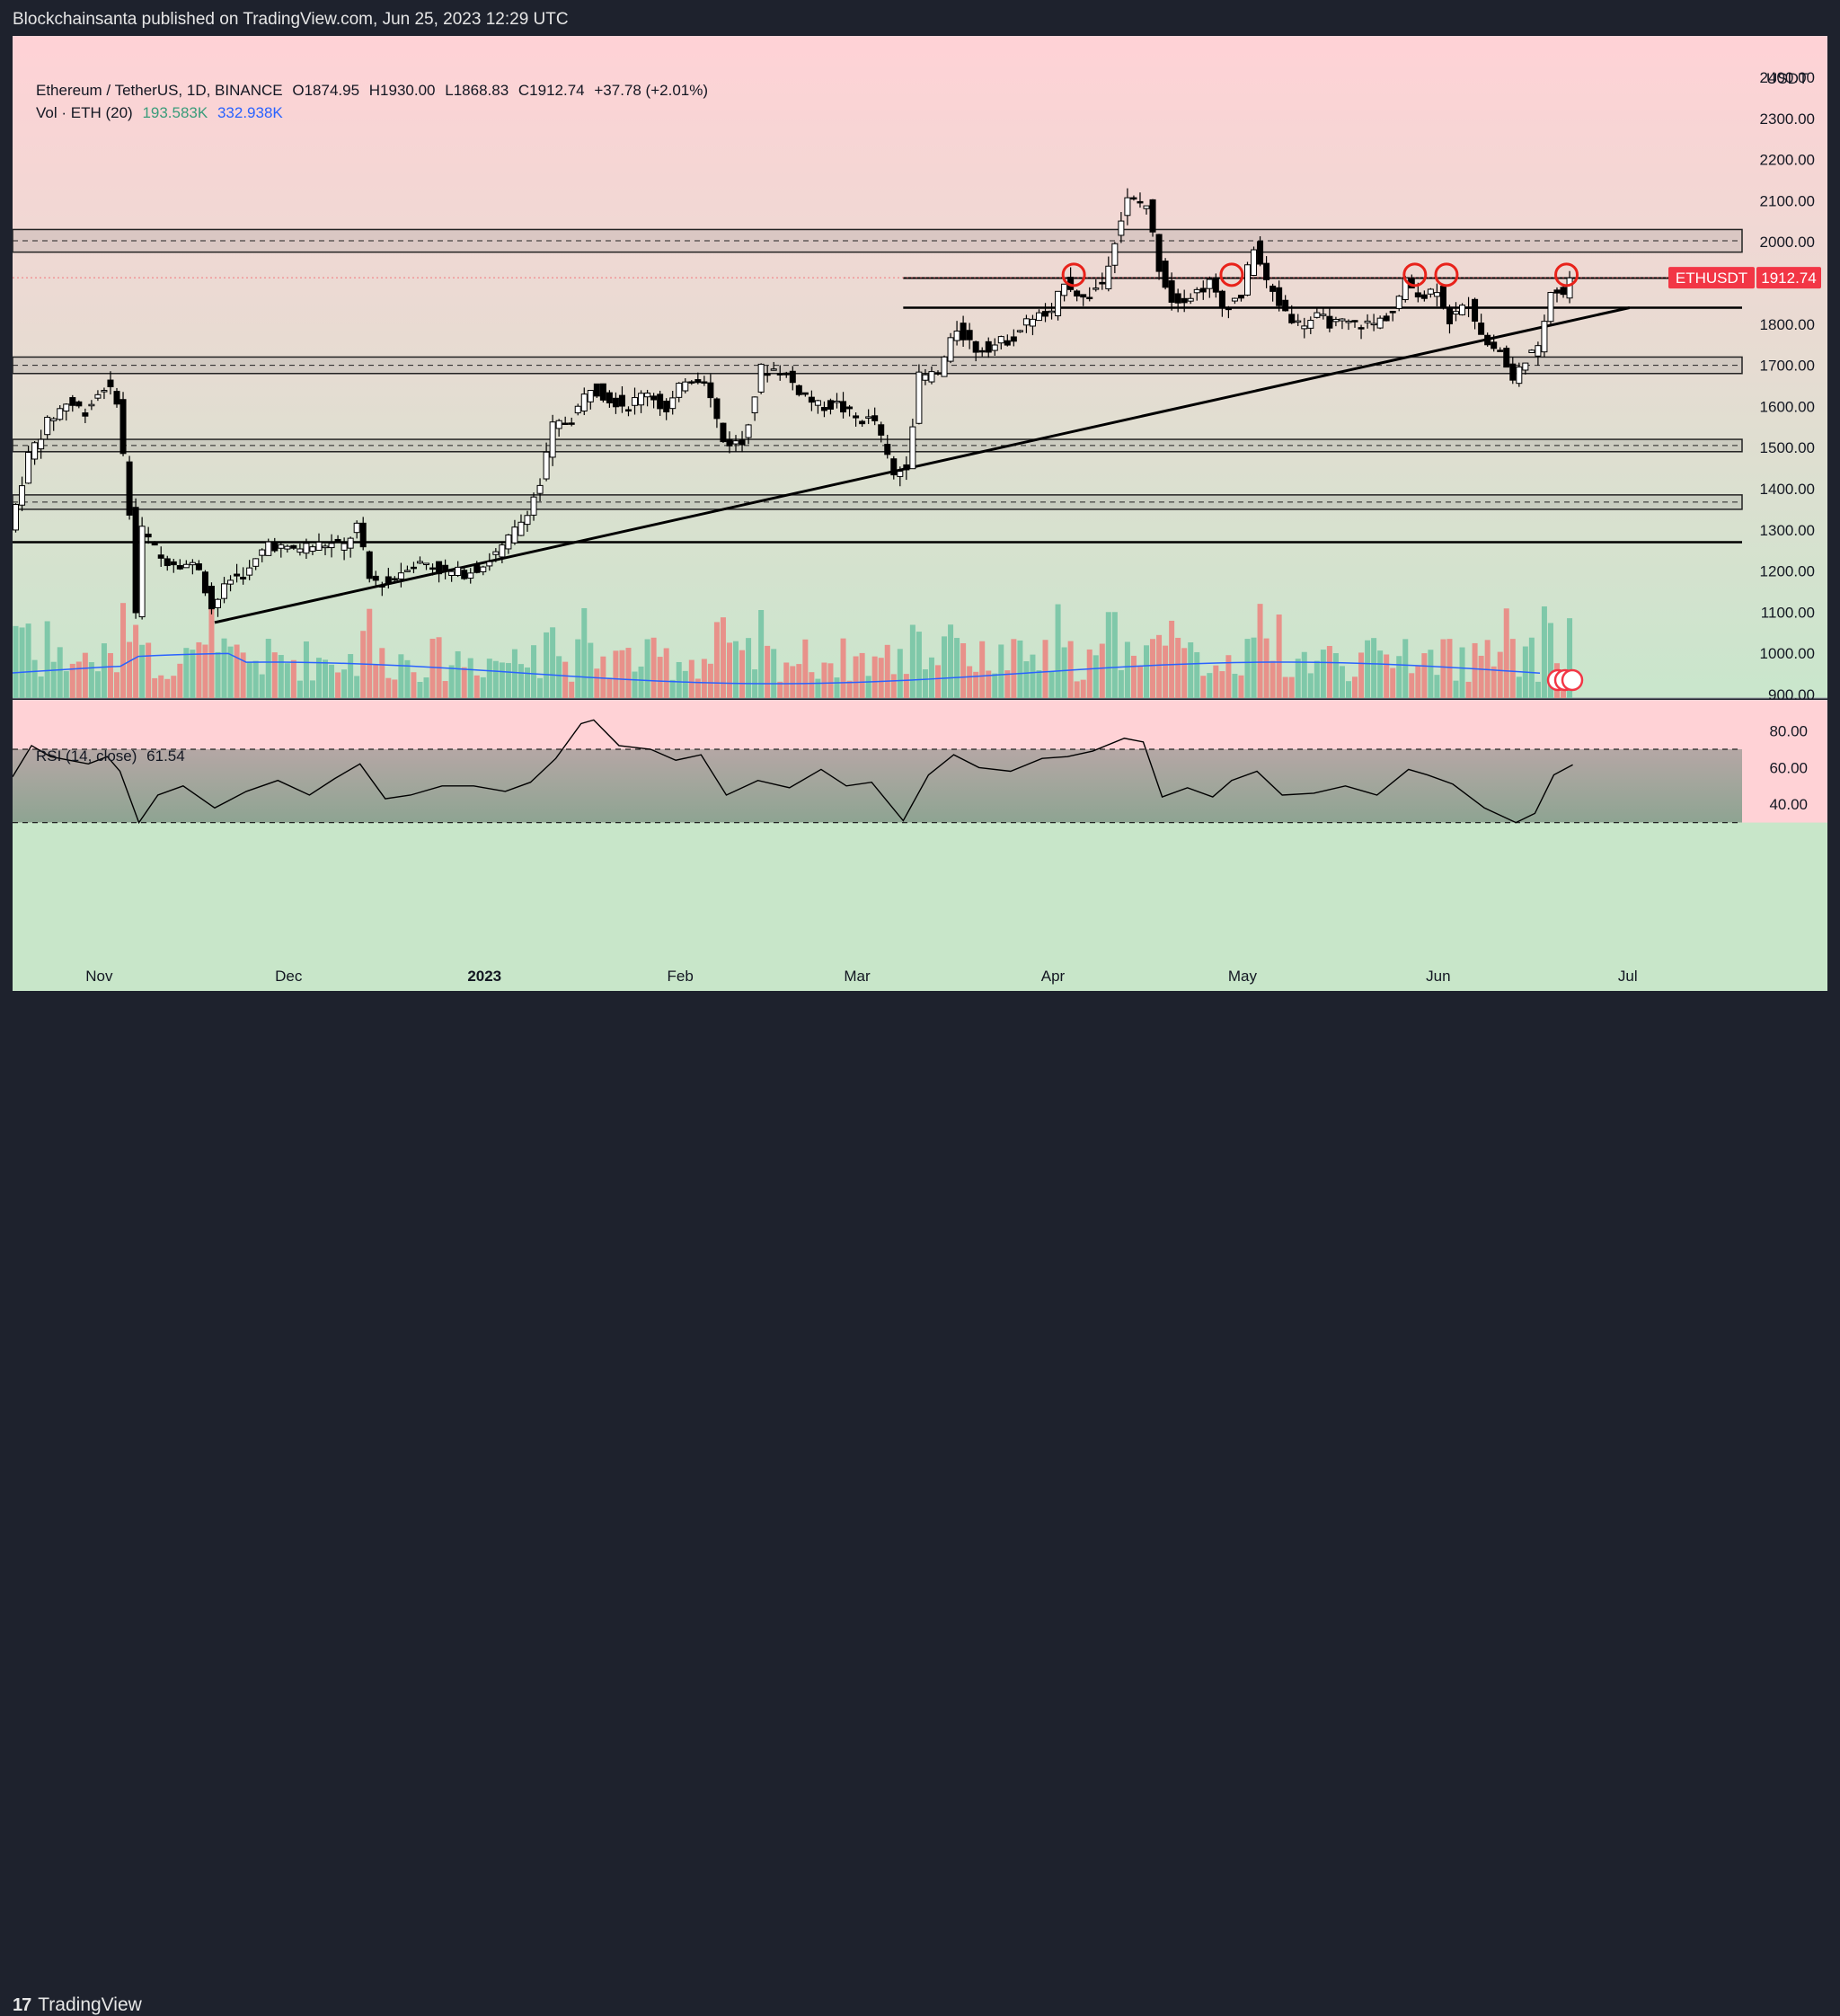  I want to click on change-value: +37.78 (+2.01%), so click(651, 90).